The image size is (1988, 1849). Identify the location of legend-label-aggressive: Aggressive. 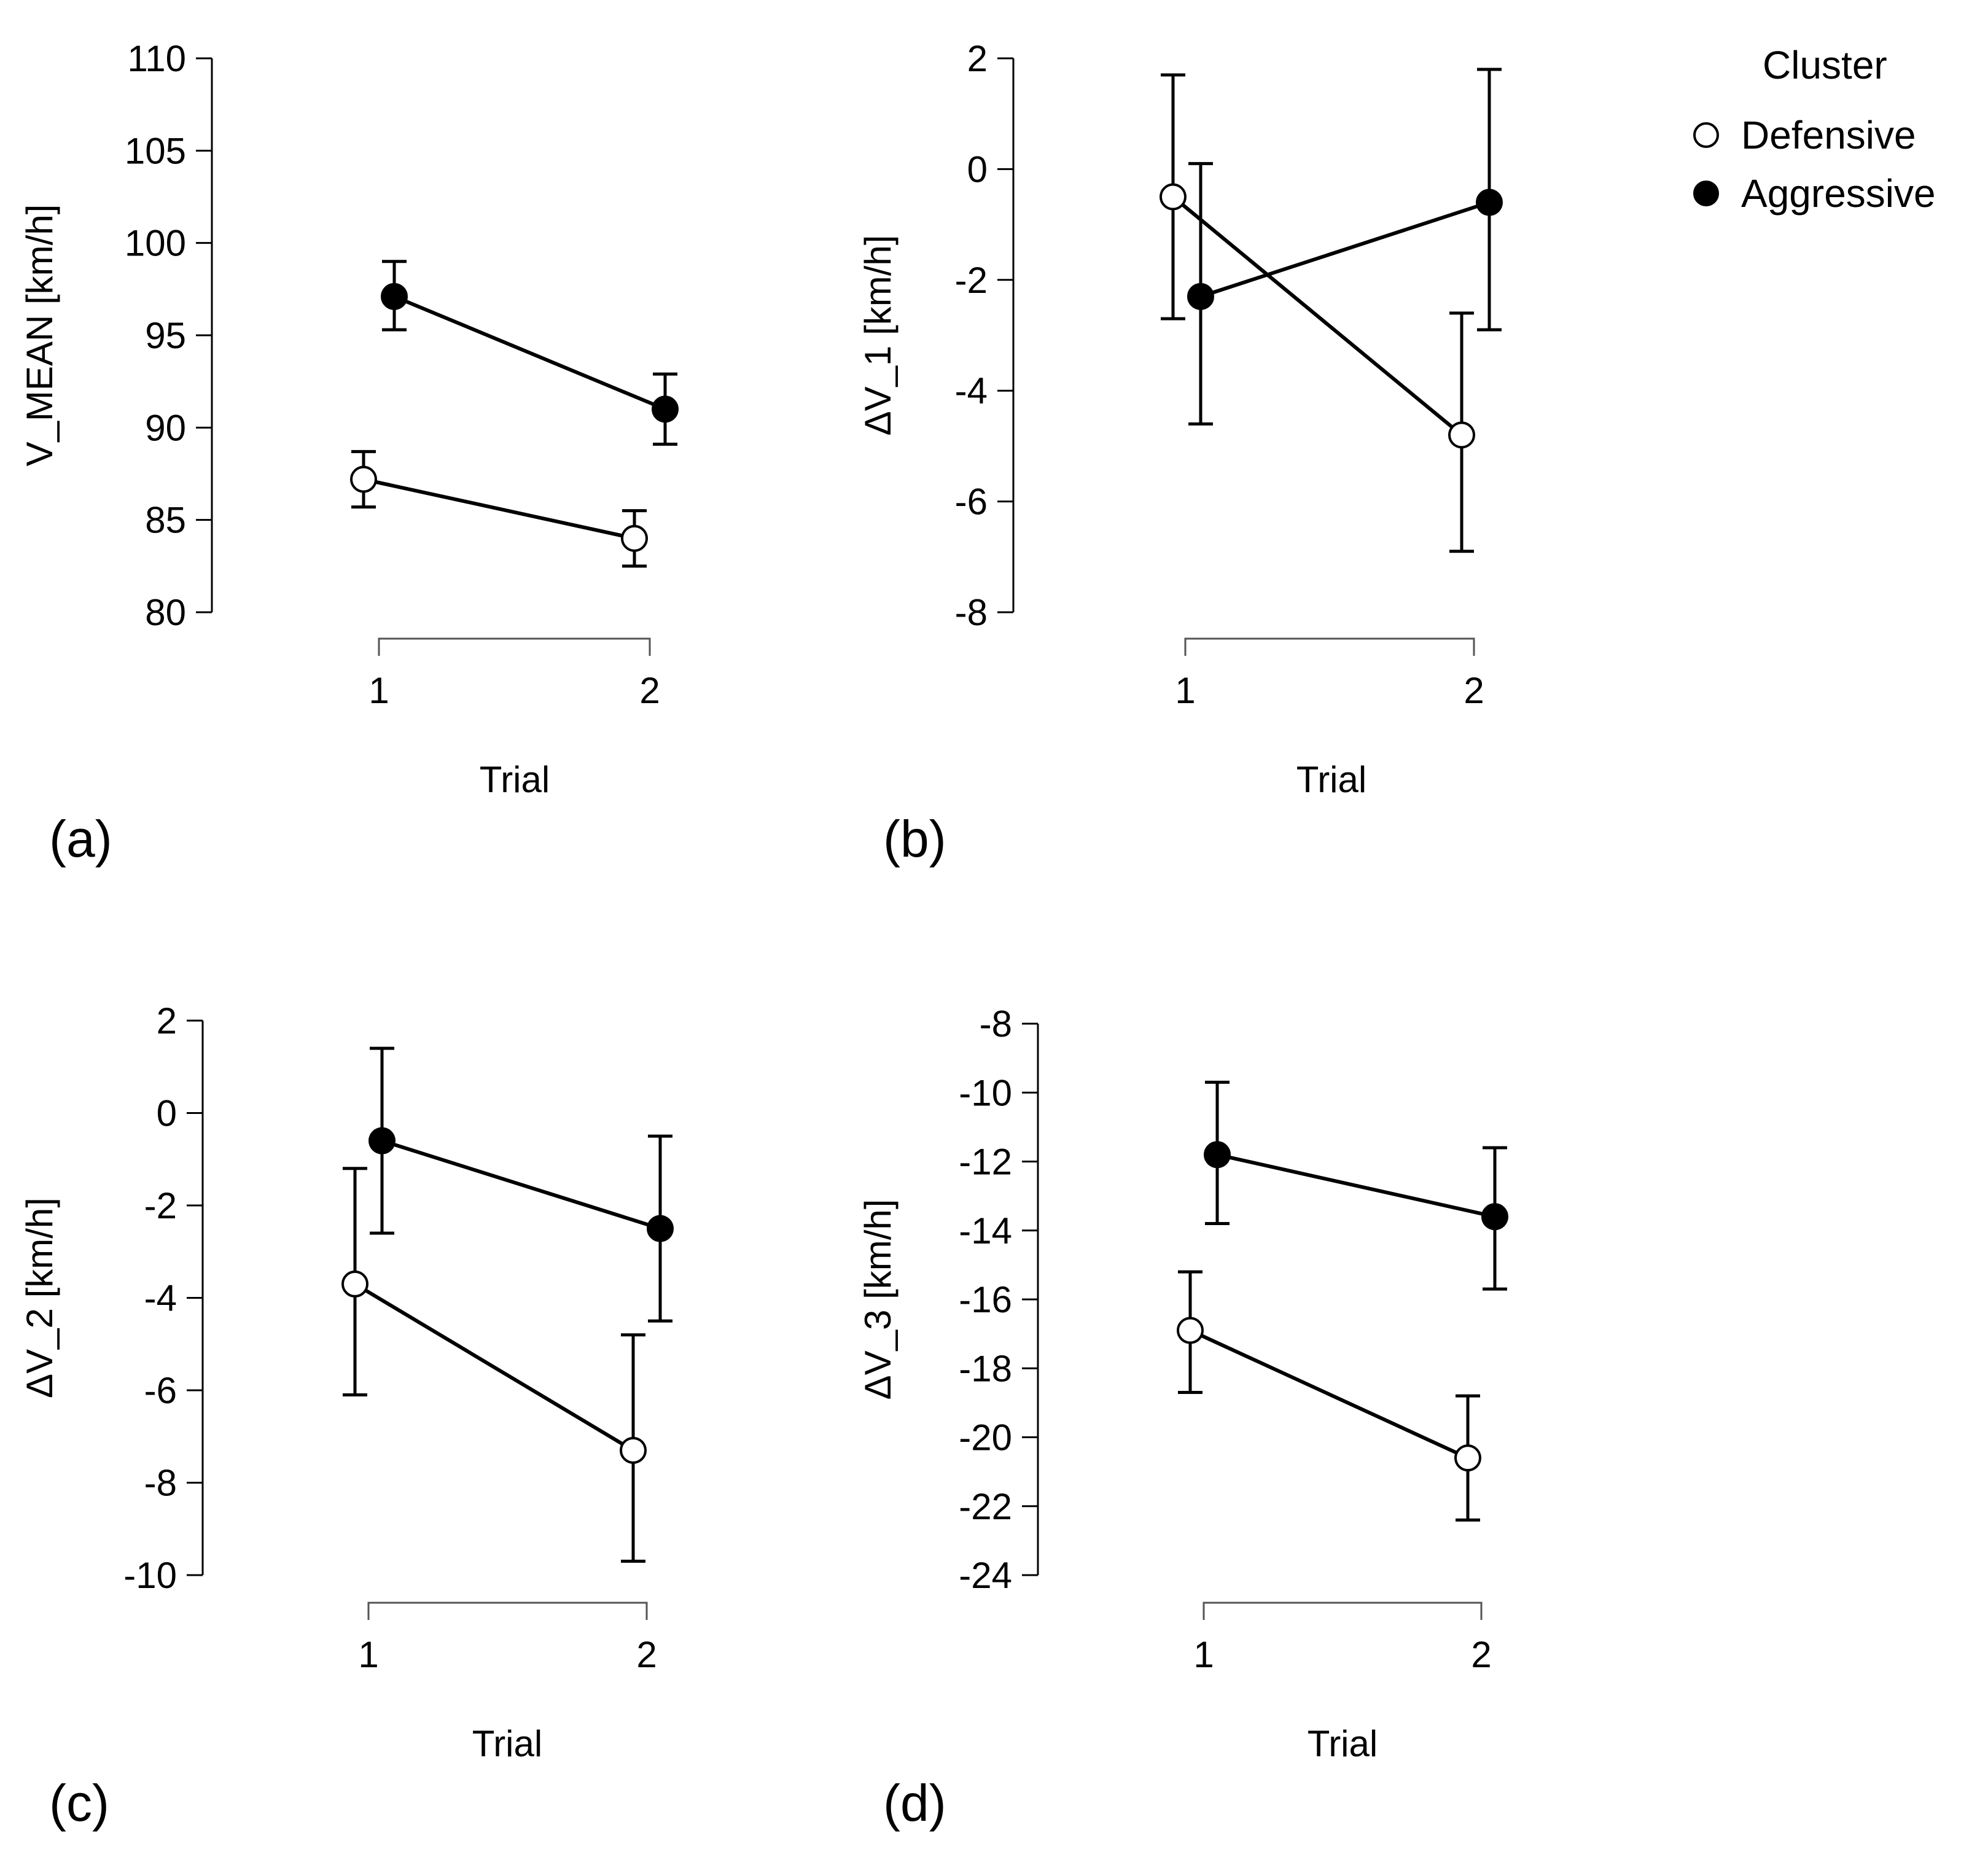
(1838, 194).